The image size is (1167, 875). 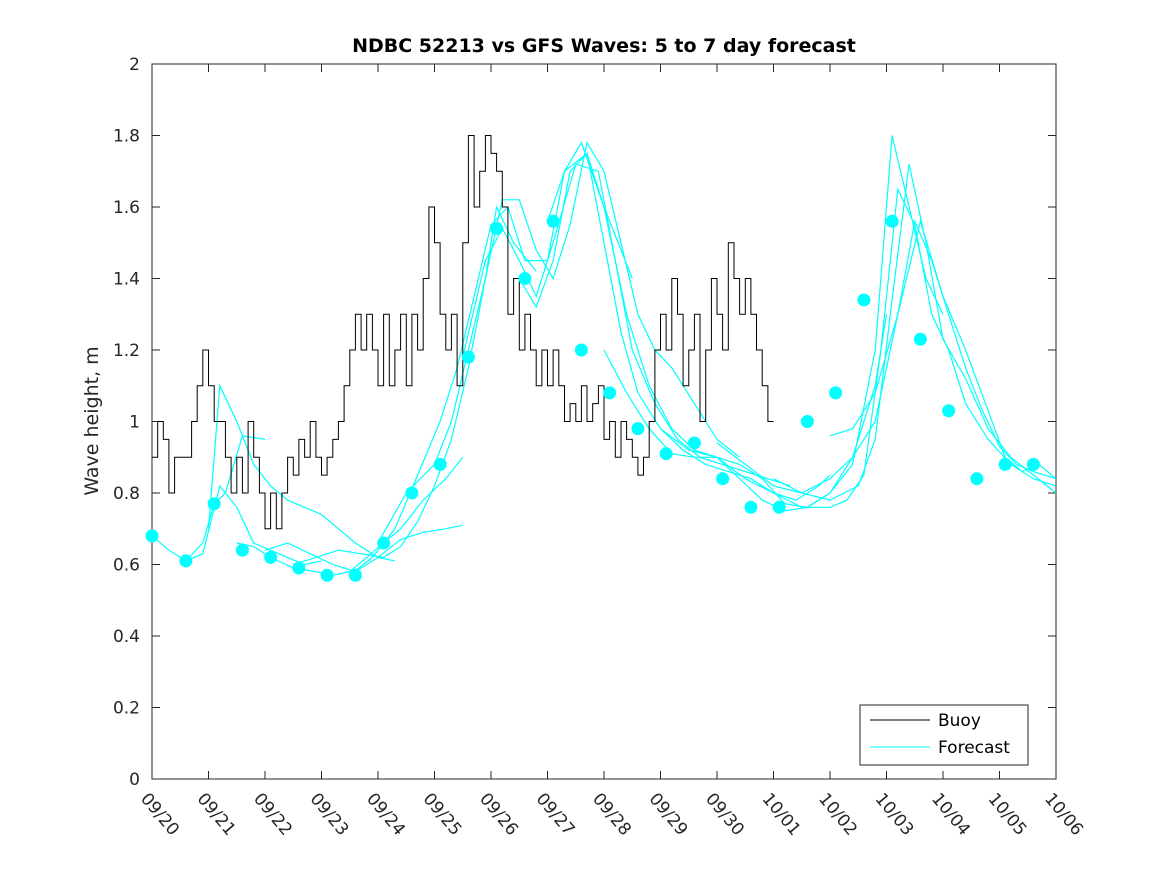 I want to click on legend-forecast-label: Forecast, so click(x=974, y=748).